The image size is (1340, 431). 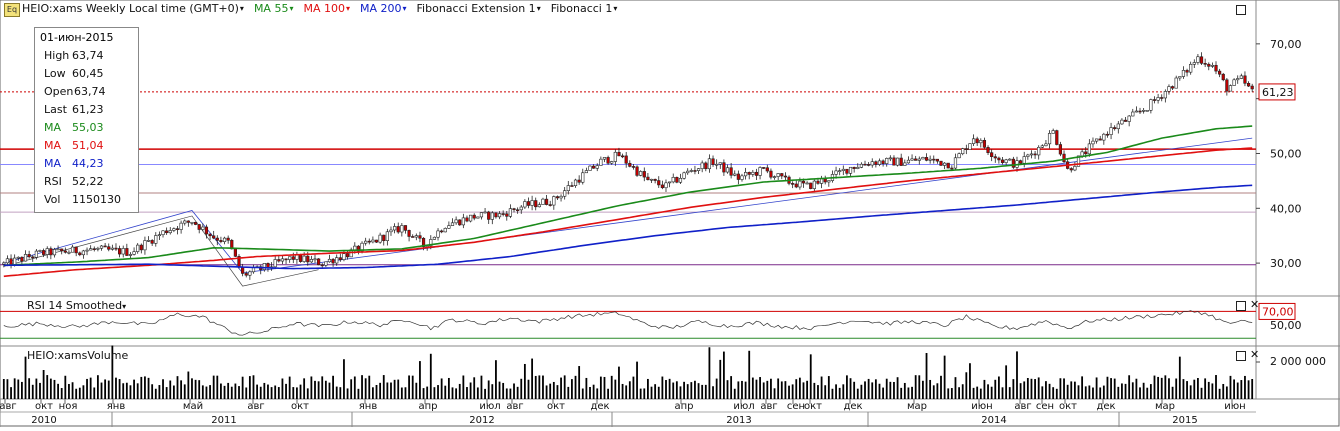 I want to click on data-window-label: MA, so click(x=53, y=163).